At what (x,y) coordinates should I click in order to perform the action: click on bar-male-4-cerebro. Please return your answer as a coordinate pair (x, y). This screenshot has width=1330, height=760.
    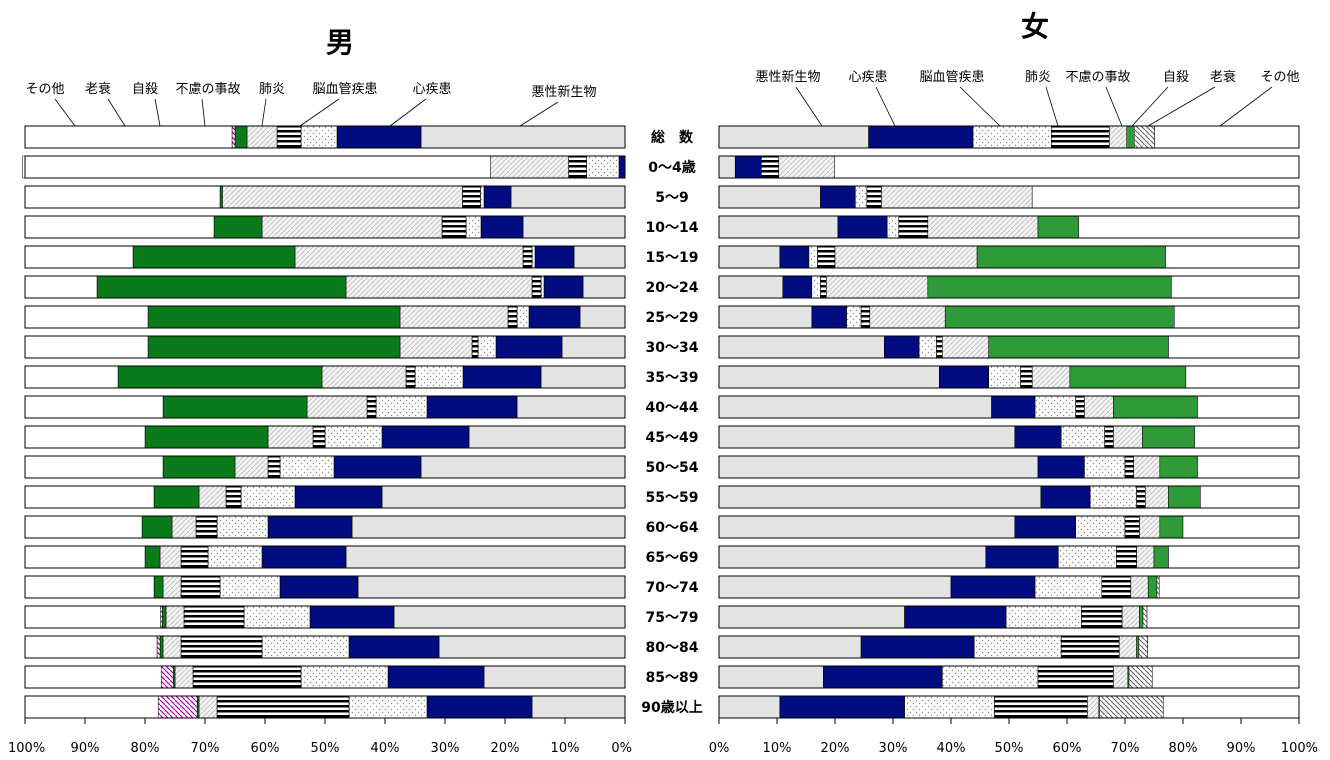
    Looking at the image, I should click on (533, 257).